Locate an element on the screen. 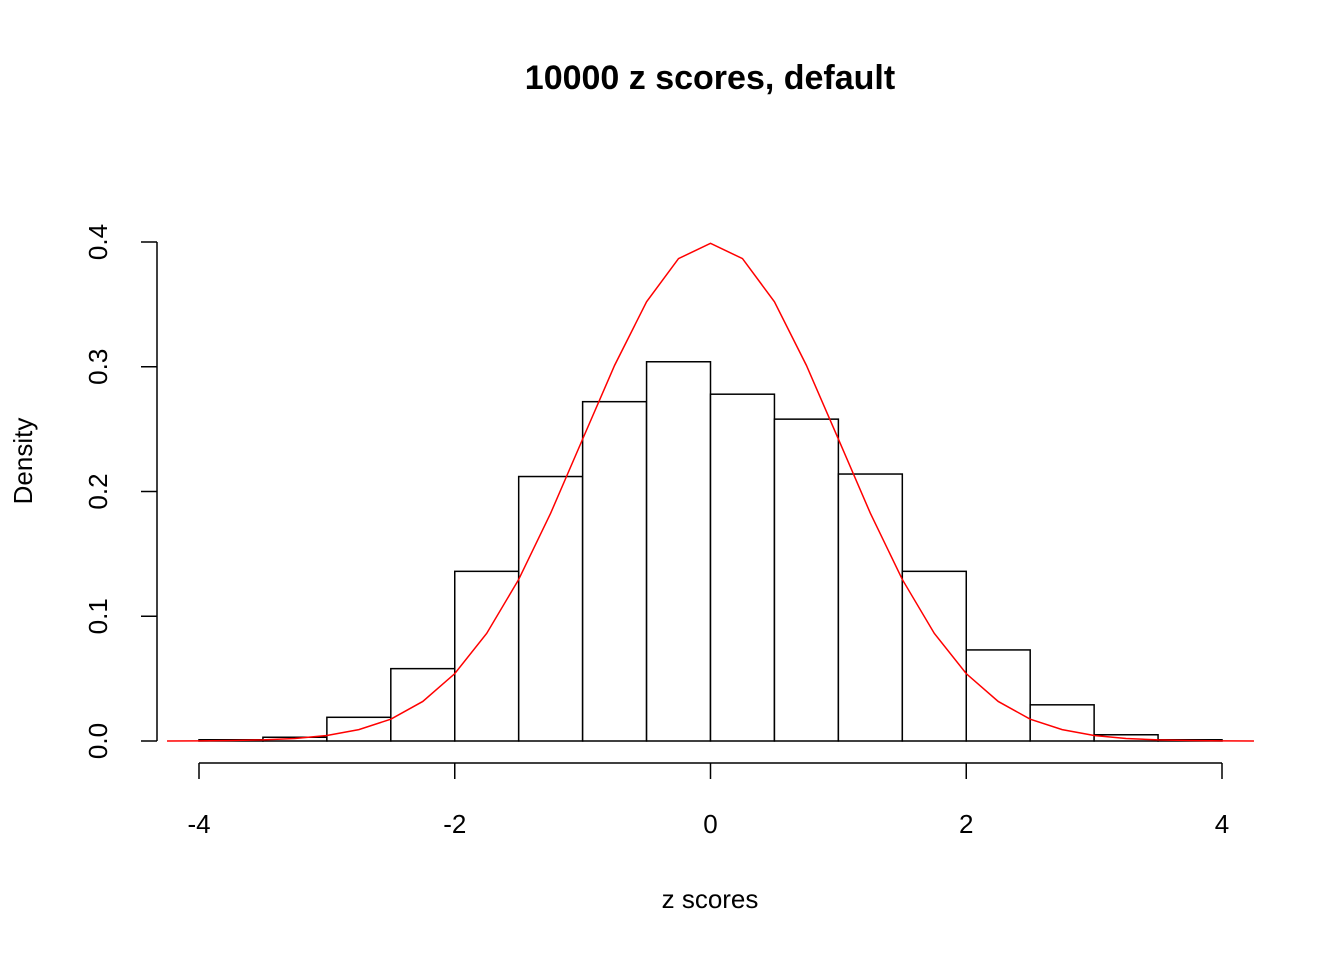 This screenshot has height=960, width=1344. chart-title: 10000 z scores, default is located at coordinates (710, 78).